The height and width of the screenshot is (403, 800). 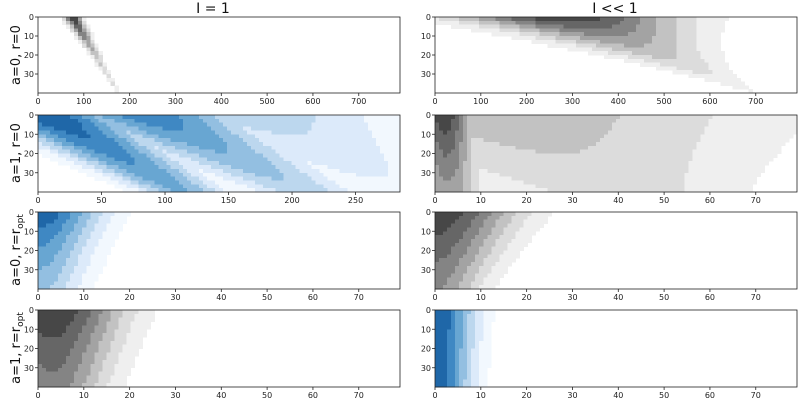 What do you see at coordinates (313, 297) in the screenshot?
I see `x-tick-label: 60` at bounding box center [313, 297].